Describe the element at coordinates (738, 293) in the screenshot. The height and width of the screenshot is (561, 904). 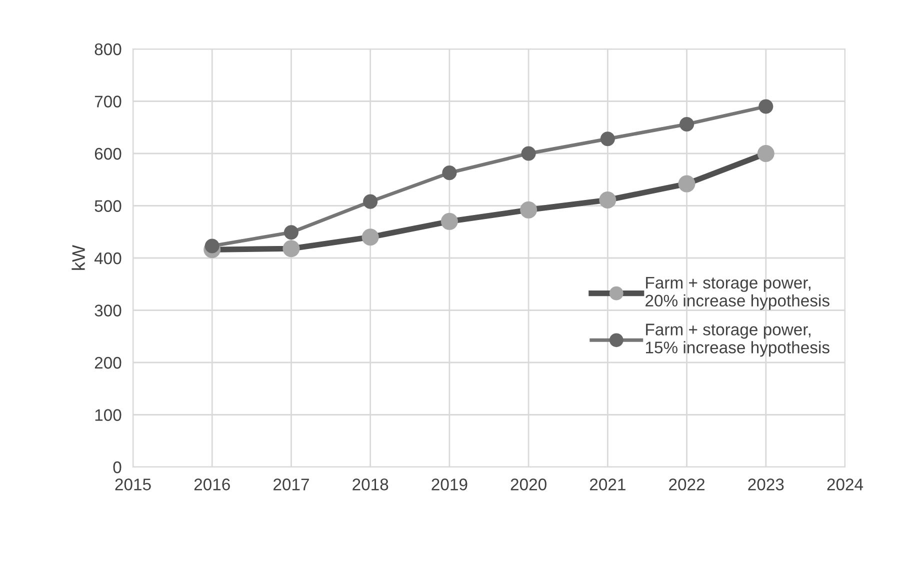
I see `legend-label: Farm + storage power, 20% increase hypothesis` at that location.